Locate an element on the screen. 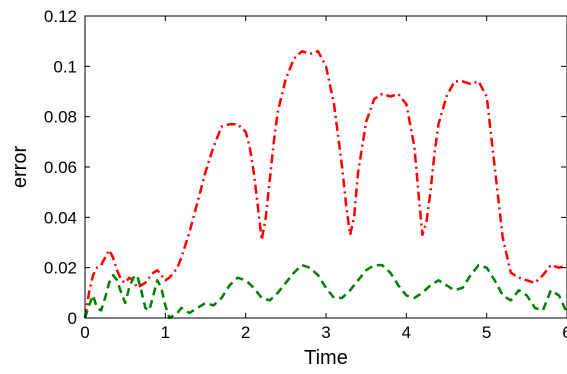  x-tick-label: 6 is located at coordinates (564, 332).